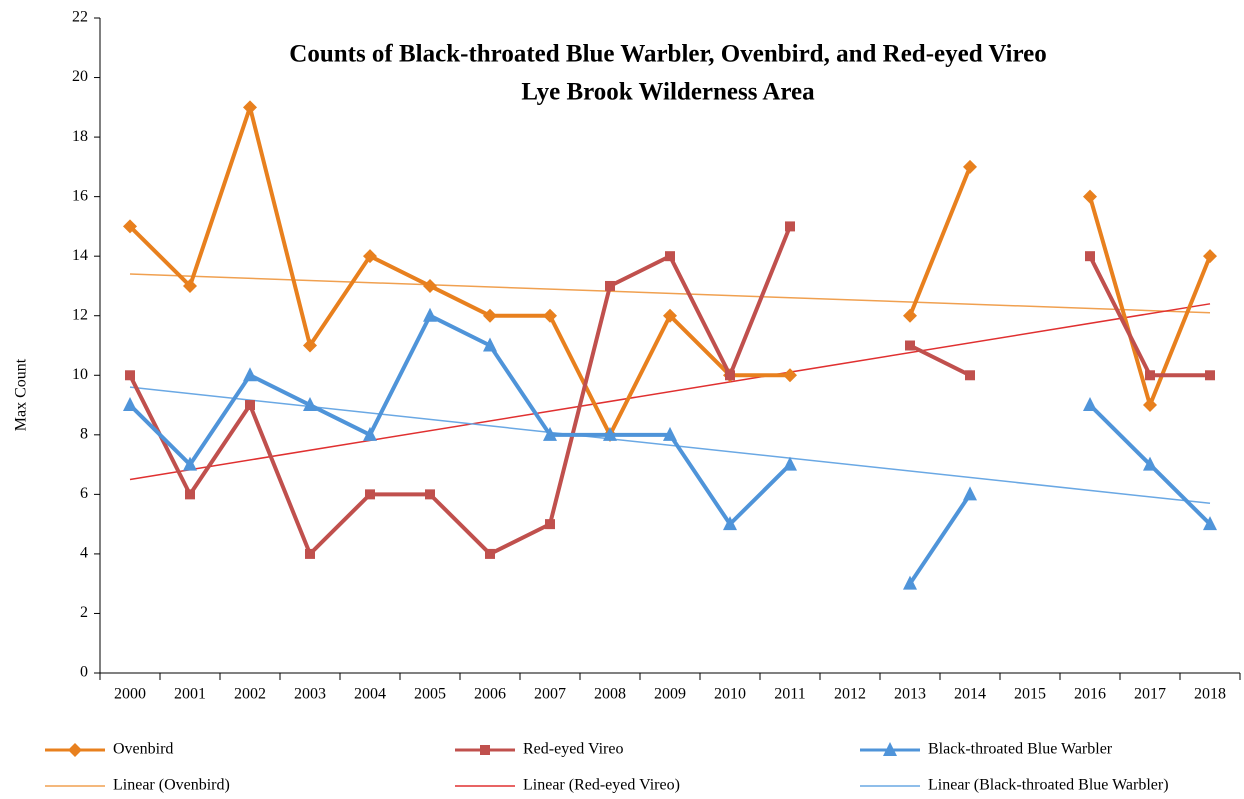 The image size is (1244, 799). I want to click on x-tick-label: 2006, so click(490, 694).